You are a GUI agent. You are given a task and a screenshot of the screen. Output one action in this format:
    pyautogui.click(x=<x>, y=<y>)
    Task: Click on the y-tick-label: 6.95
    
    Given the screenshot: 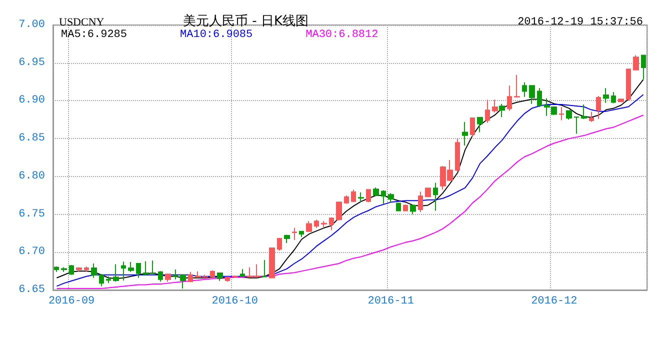 What is the action you would take?
    pyautogui.click(x=31, y=62)
    